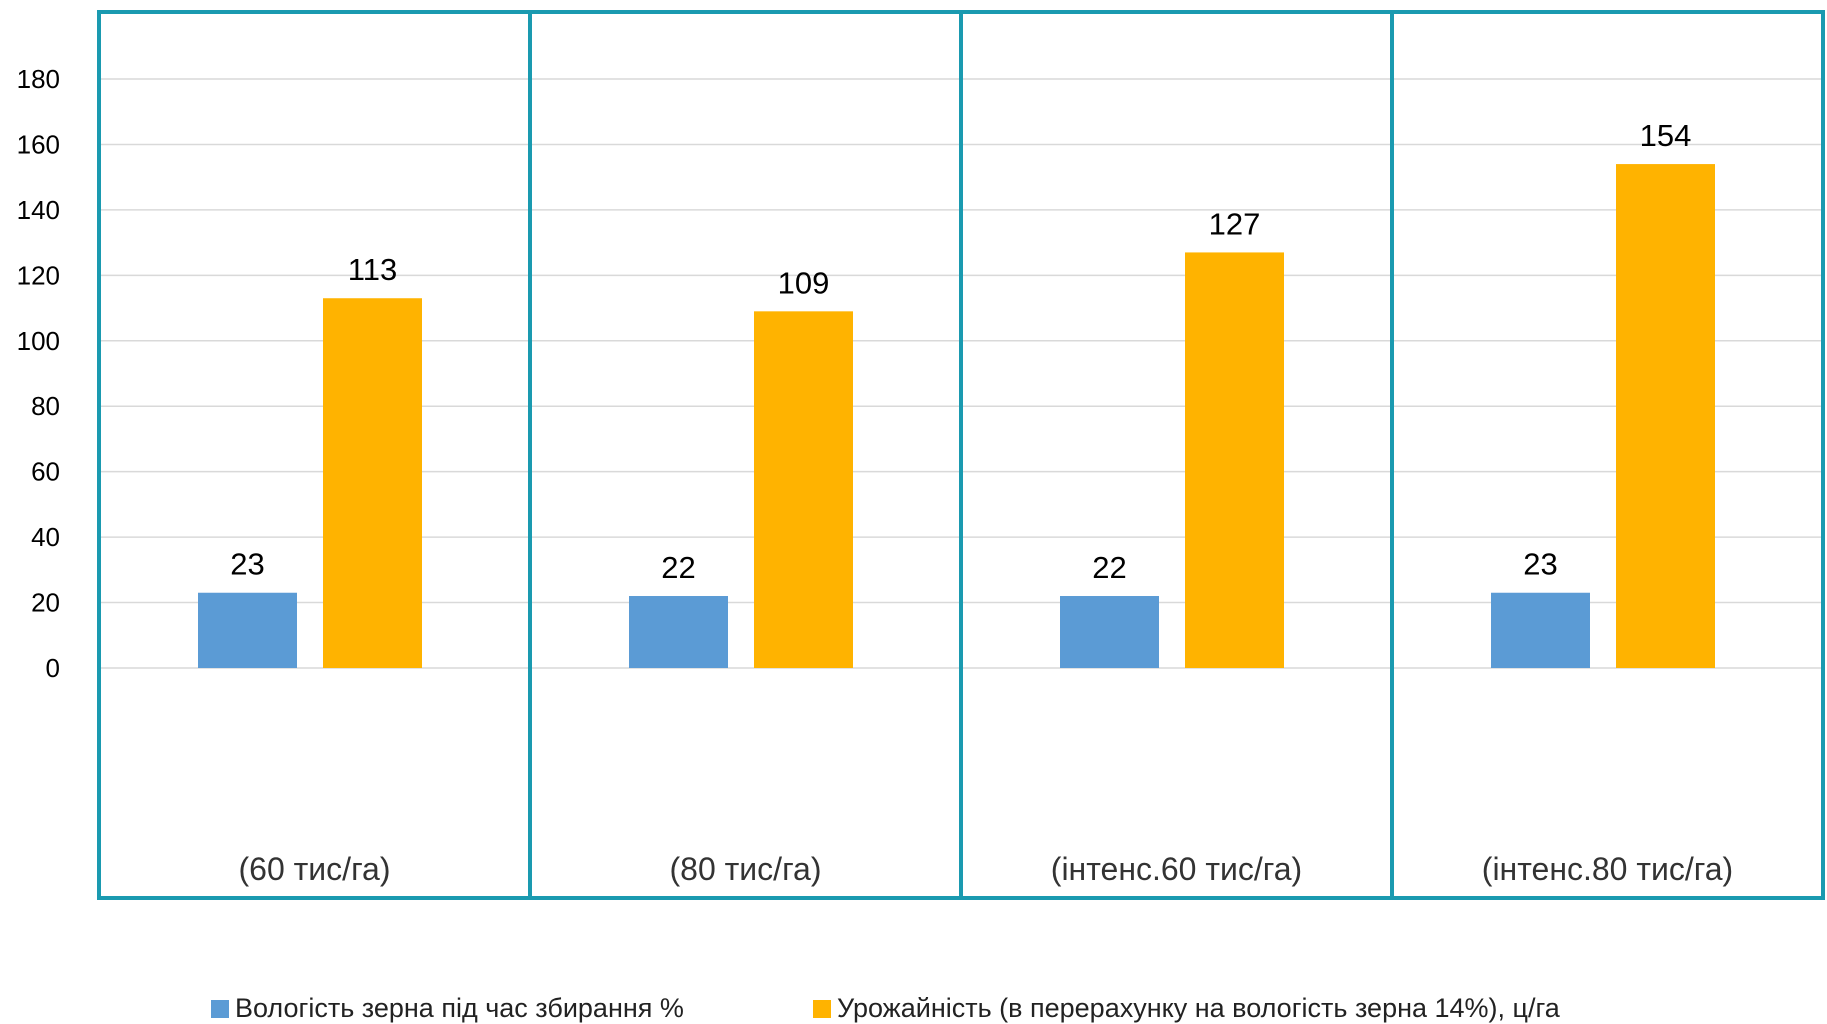 This screenshot has height=1024, width=1827. Describe the element at coordinates (1666, 135) in the screenshot. I see `data-label-yield: 154` at that location.